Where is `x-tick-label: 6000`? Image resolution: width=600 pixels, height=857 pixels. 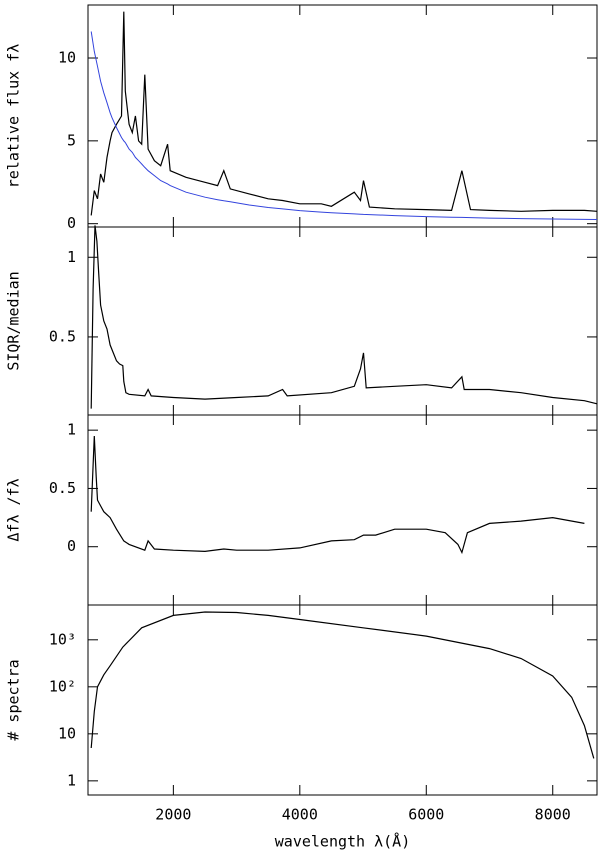
x-tick-label: 6000 is located at coordinates (426, 815).